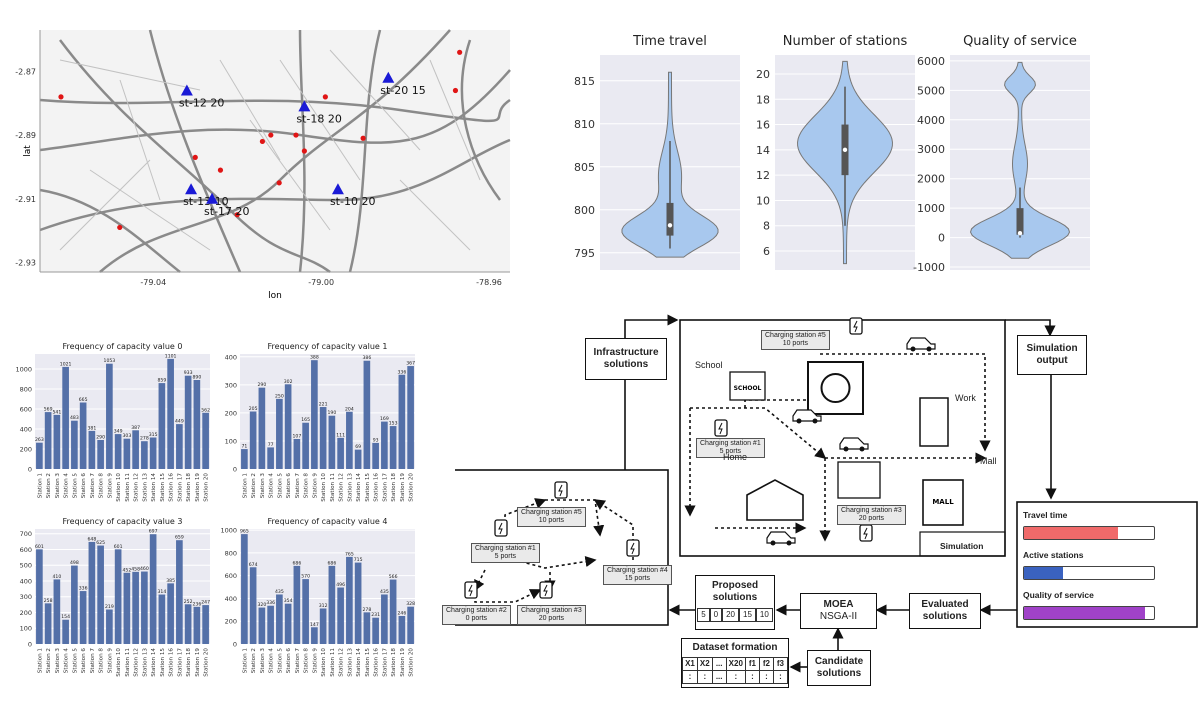  What do you see at coordinates (651, 392) in the screenshot?
I see `arrow-infra-to-sim` at bounding box center [651, 392].